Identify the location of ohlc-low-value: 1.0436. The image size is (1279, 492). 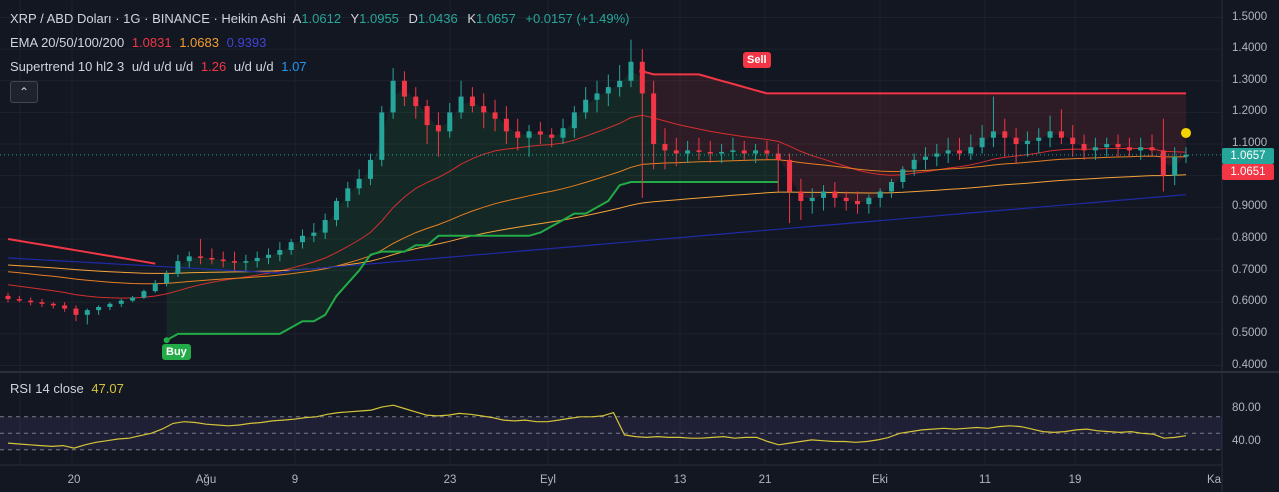
(437, 18).